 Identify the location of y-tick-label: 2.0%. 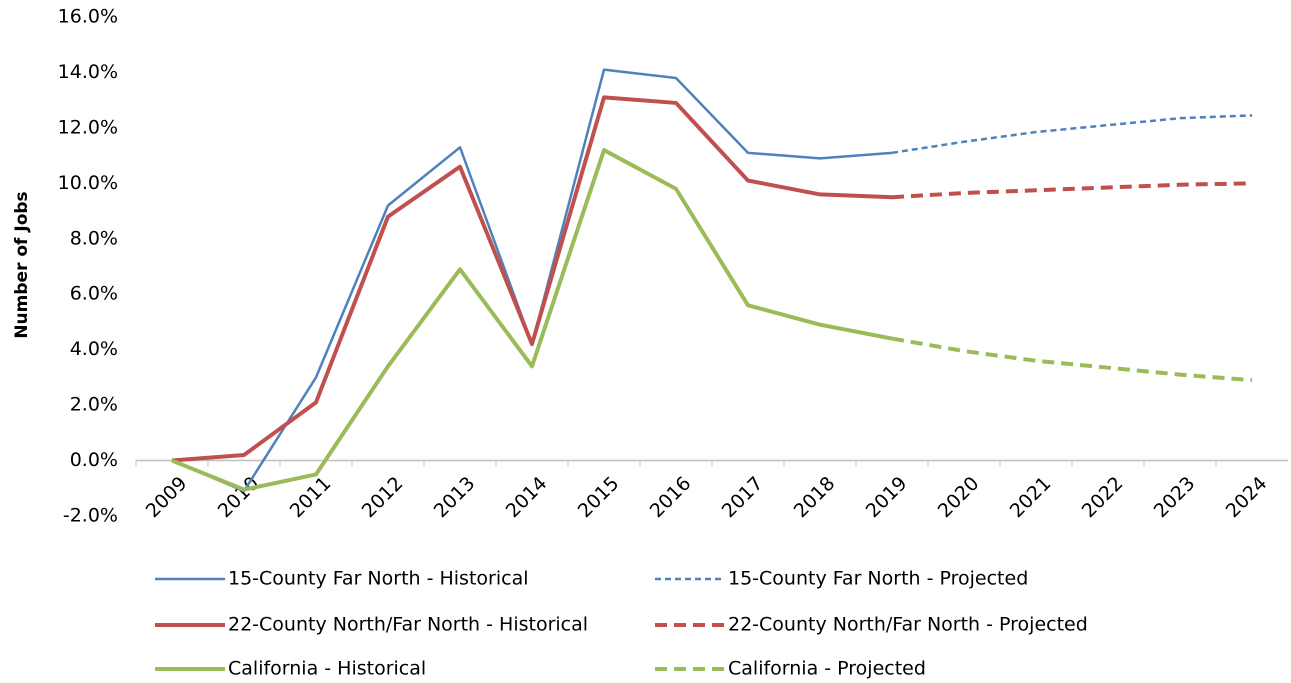
(94, 405).